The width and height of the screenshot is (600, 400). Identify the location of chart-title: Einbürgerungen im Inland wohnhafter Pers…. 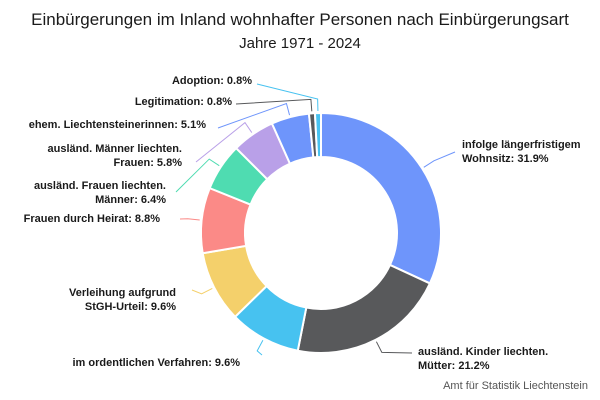
(300, 19).